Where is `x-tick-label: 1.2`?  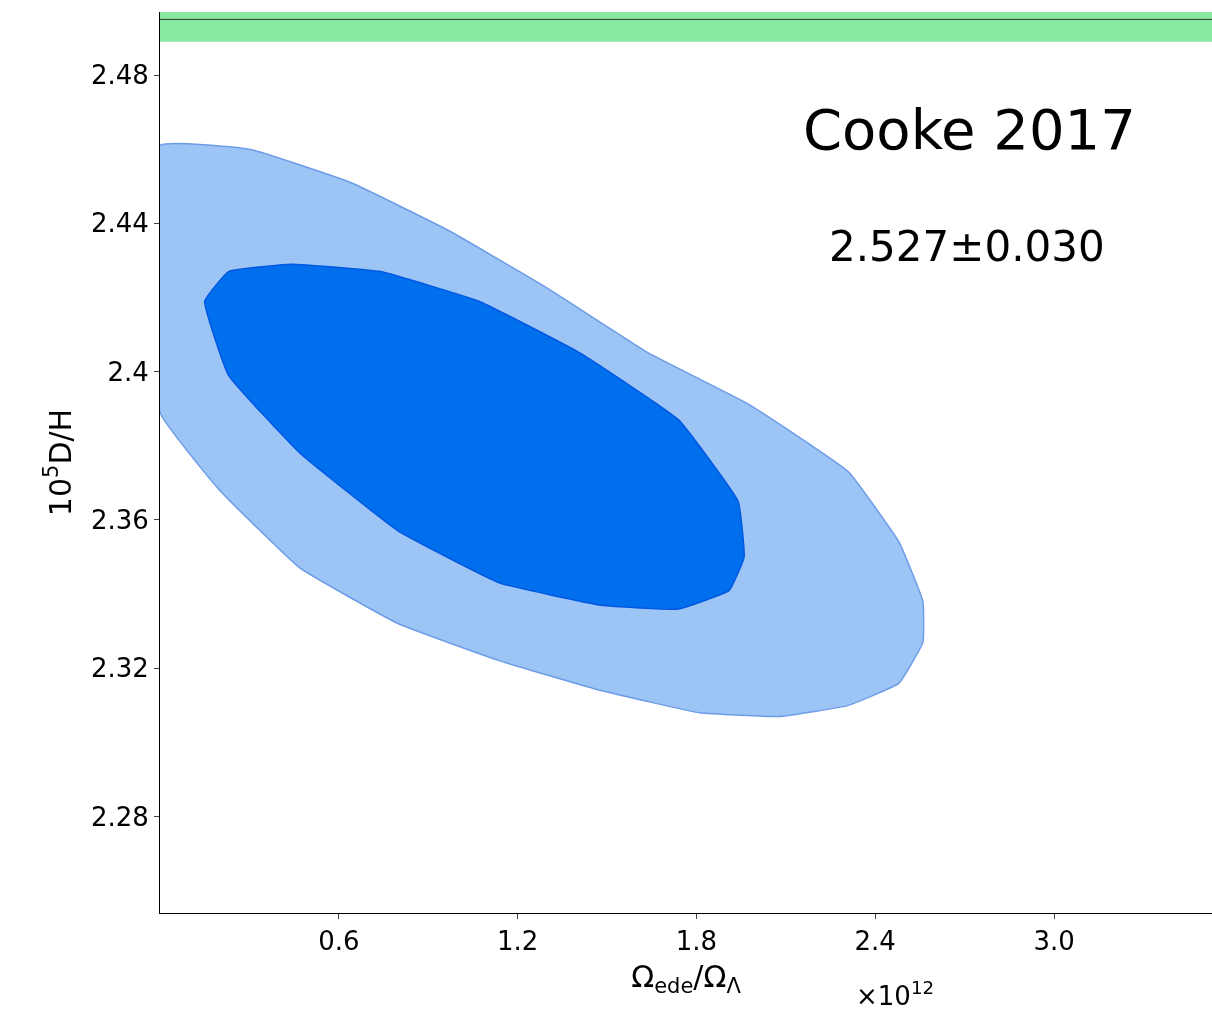
x-tick-label: 1.2 is located at coordinates (517, 941).